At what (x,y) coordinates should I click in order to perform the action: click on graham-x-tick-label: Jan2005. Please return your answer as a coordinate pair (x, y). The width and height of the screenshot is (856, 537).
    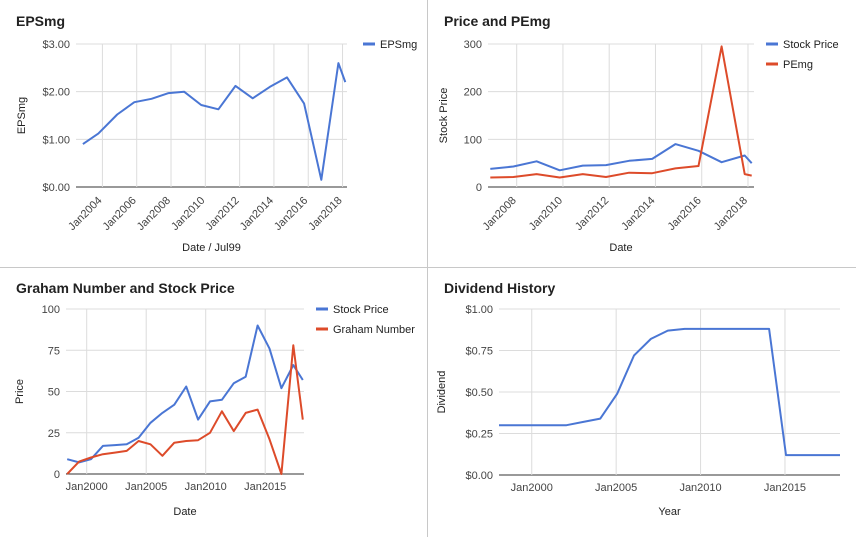
    Looking at the image, I should click on (146, 487).